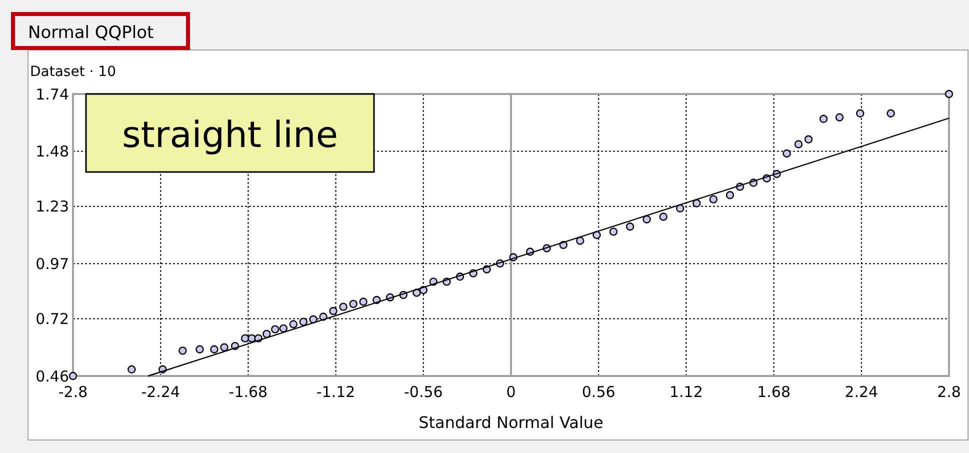 The height and width of the screenshot is (453, 969). Describe the element at coordinates (52, 94) in the screenshot. I see `y-tick-label: 1.74` at that location.